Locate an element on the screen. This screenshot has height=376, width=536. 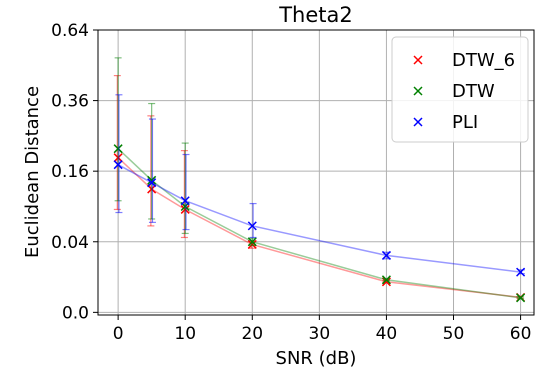
legend-box is located at coordinates (460, 89).